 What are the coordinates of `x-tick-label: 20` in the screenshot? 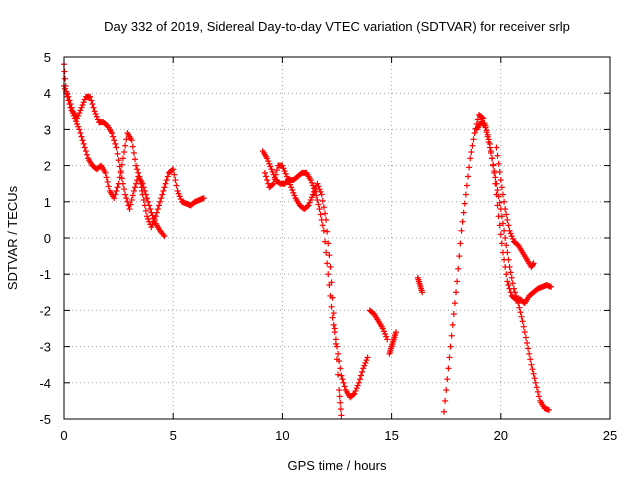 It's located at (501, 435).